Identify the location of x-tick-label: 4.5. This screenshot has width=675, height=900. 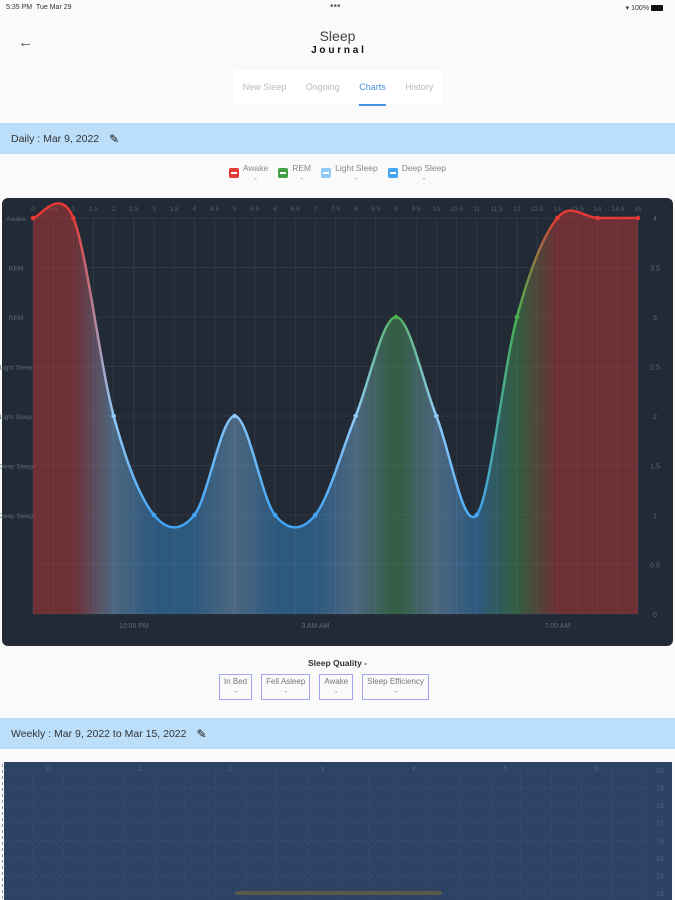
(214, 209).